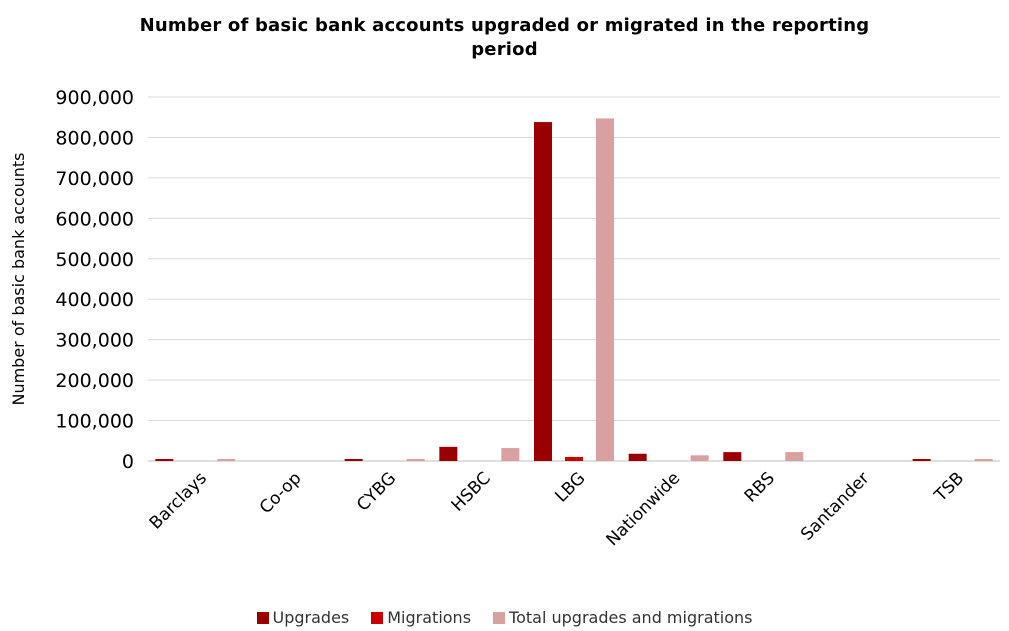 This screenshot has height=631, width=1009. What do you see at coordinates (643, 509) in the screenshot?
I see `x-tick-label: Nationwide` at bounding box center [643, 509].